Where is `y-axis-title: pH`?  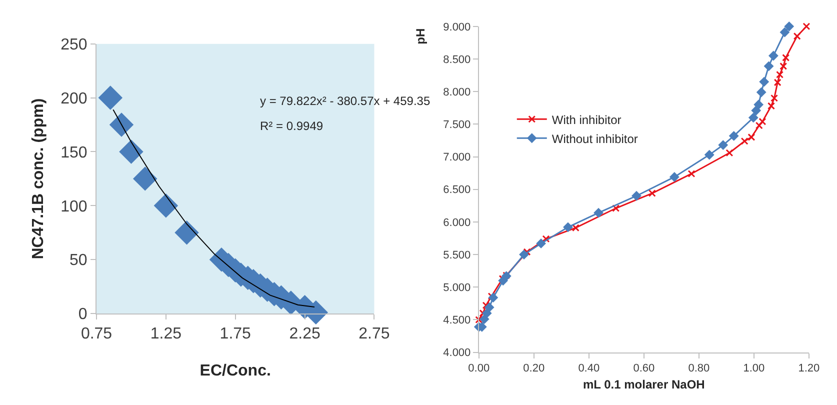
y-axis-title: pH is located at coordinates (421, 36).